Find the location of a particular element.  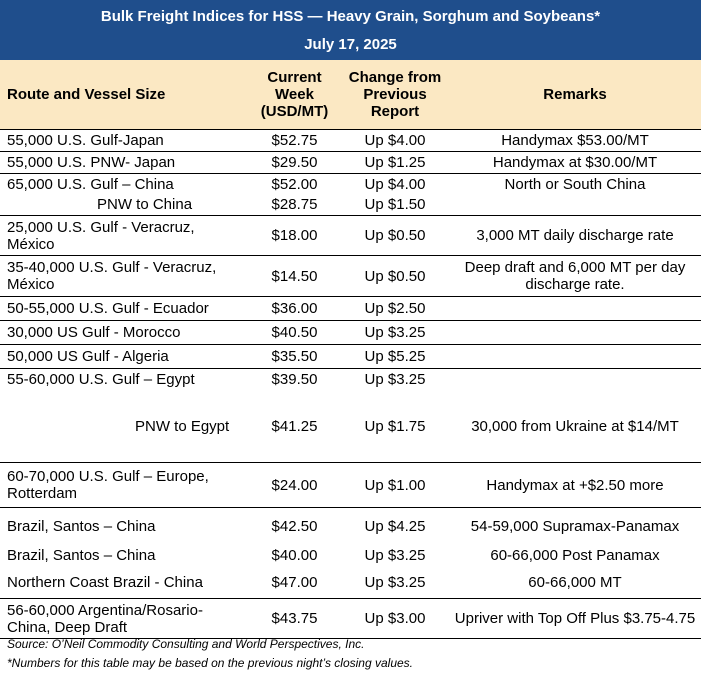

remarks-cell: Handymax at $30.00/MT is located at coordinates (575, 162).